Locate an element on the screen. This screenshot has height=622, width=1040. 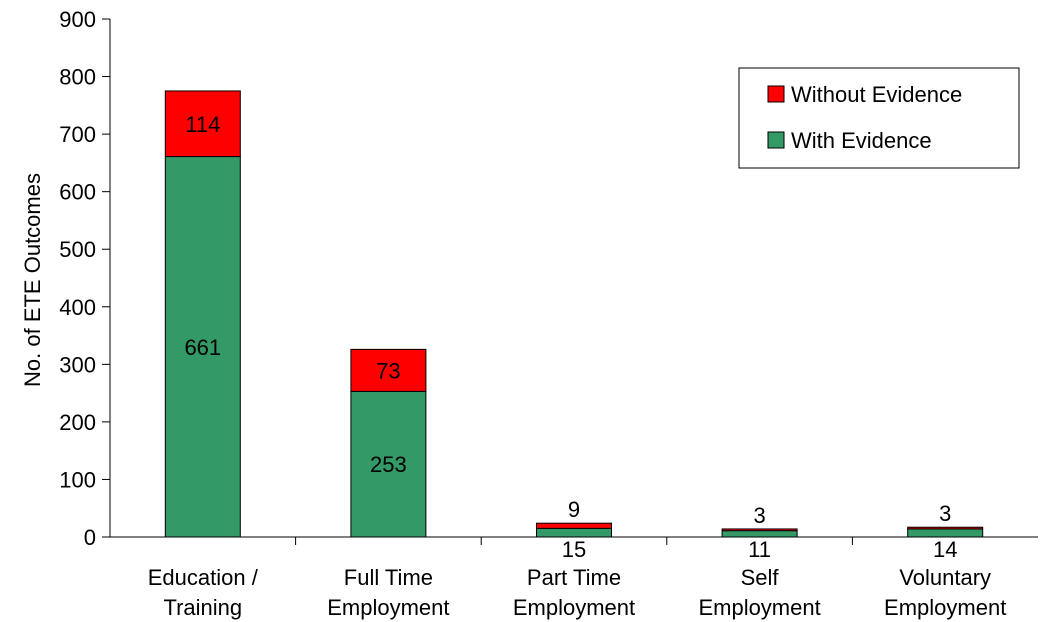
legend-label: With Evidence is located at coordinates (861, 140).